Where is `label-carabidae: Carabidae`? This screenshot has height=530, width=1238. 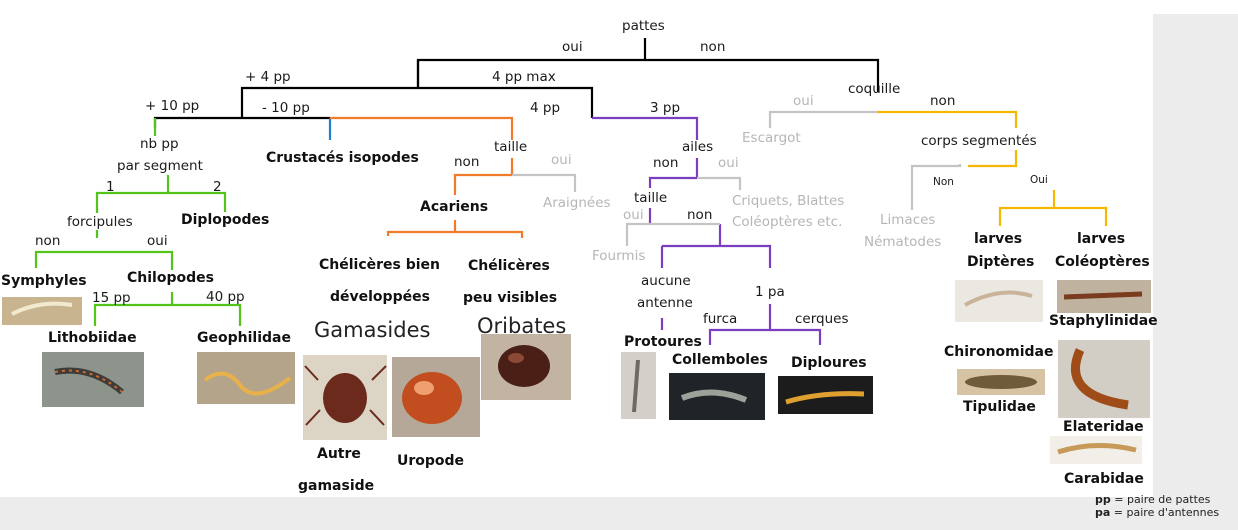
label-carabidae: Carabidae is located at coordinates (1104, 479).